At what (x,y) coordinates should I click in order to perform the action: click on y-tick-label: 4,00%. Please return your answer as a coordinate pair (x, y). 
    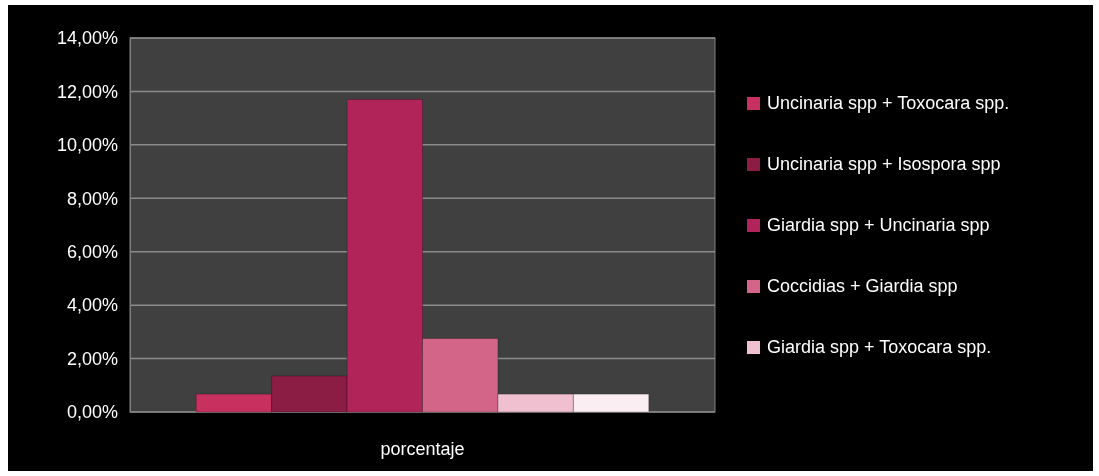
    Looking at the image, I should click on (92, 305).